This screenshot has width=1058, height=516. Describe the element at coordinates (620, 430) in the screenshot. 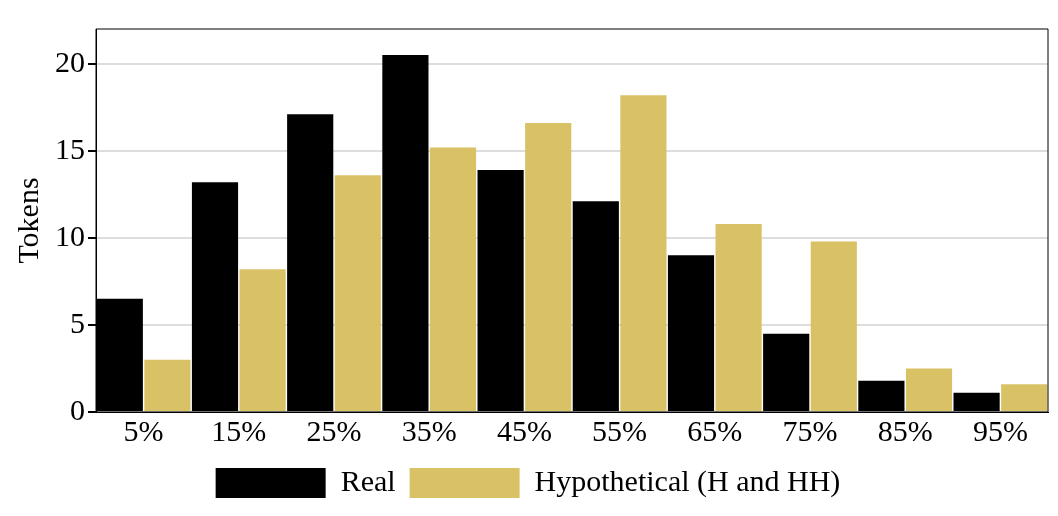

I see `x-tick-label: 55%` at that location.